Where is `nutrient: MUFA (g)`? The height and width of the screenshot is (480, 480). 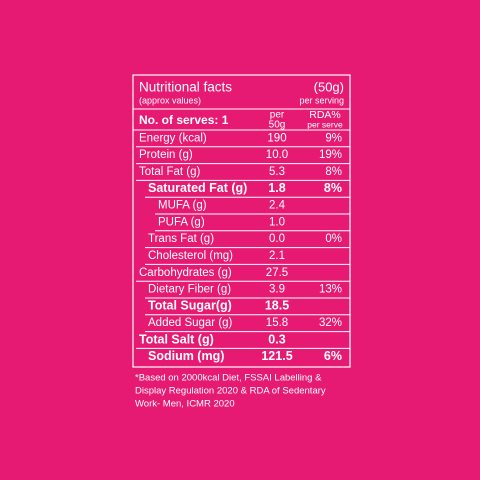 nutrient: MUFA (g) is located at coordinates (182, 206).